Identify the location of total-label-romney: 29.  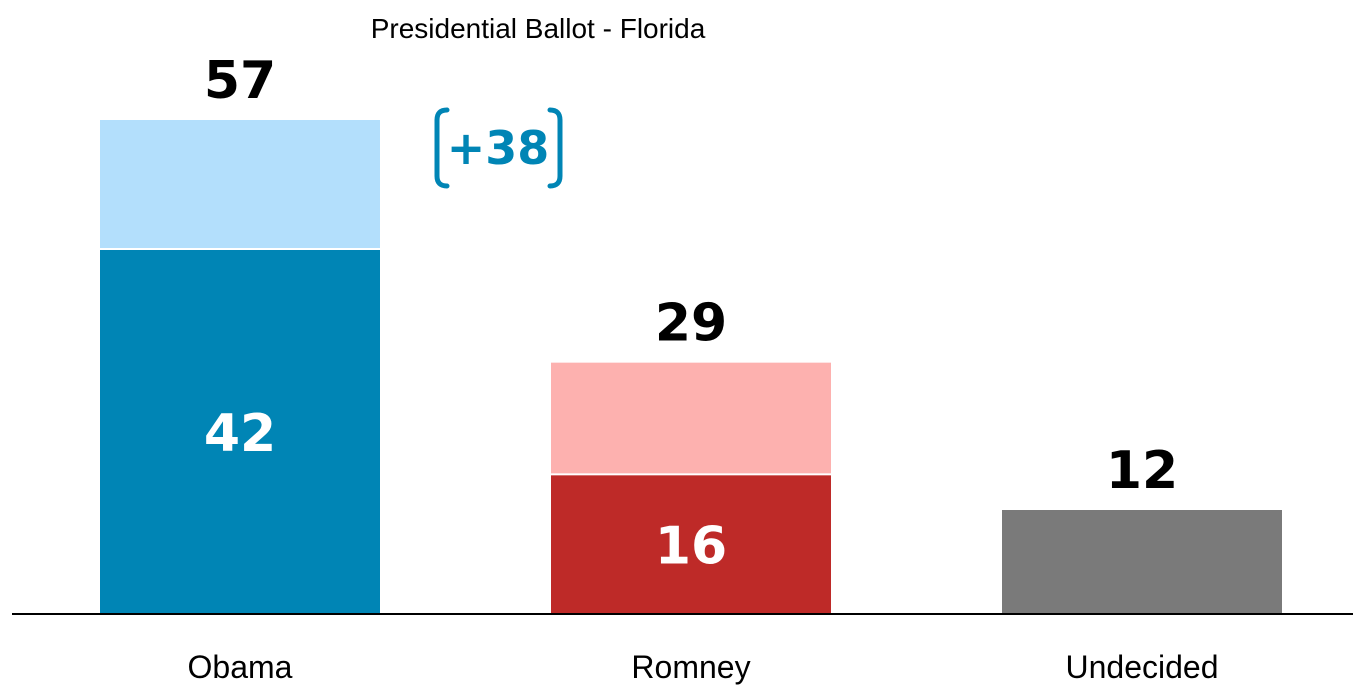
(691, 324).